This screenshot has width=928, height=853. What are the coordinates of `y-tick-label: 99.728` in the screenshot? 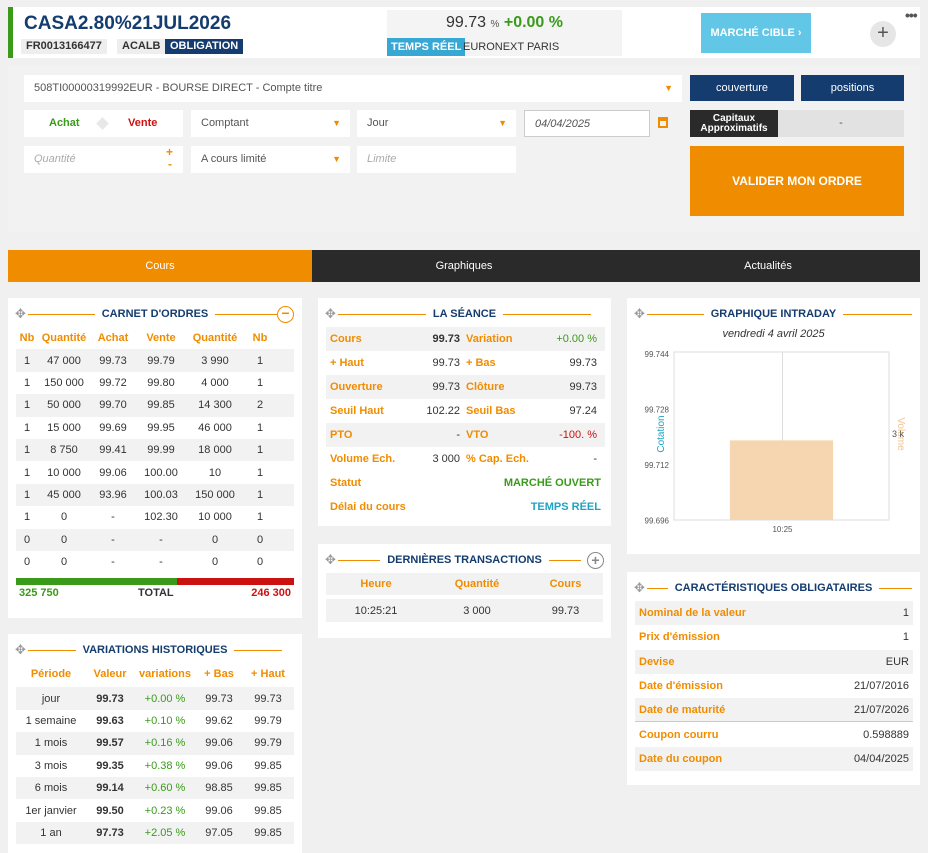 It's located at (657, 409).